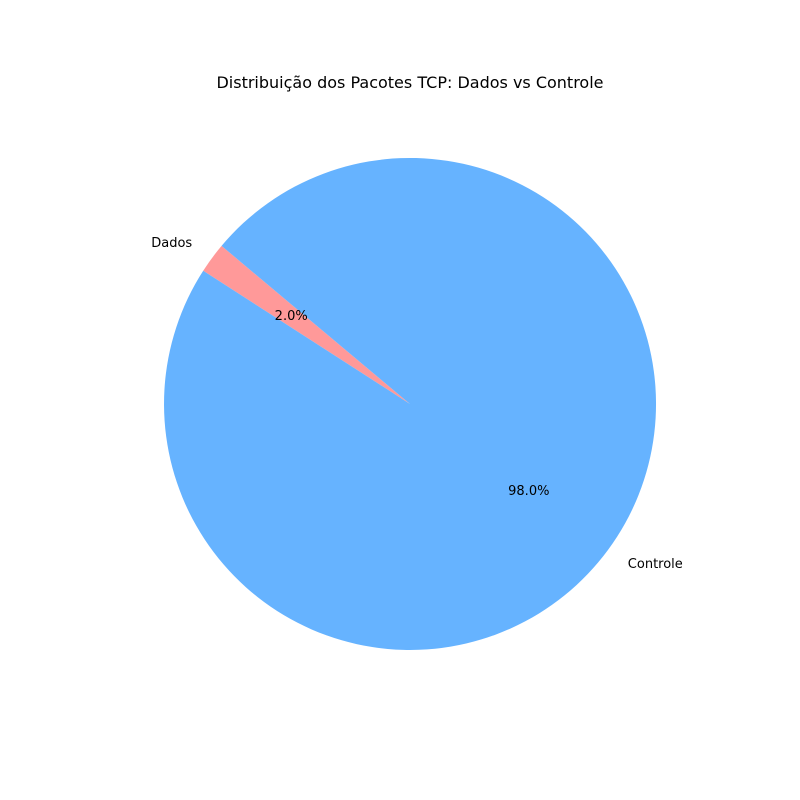  What do you see at coordinates (528, 491) in the screenshot?
I see `pct-label-controle: 98.0%` at bounding box center [528, 491].